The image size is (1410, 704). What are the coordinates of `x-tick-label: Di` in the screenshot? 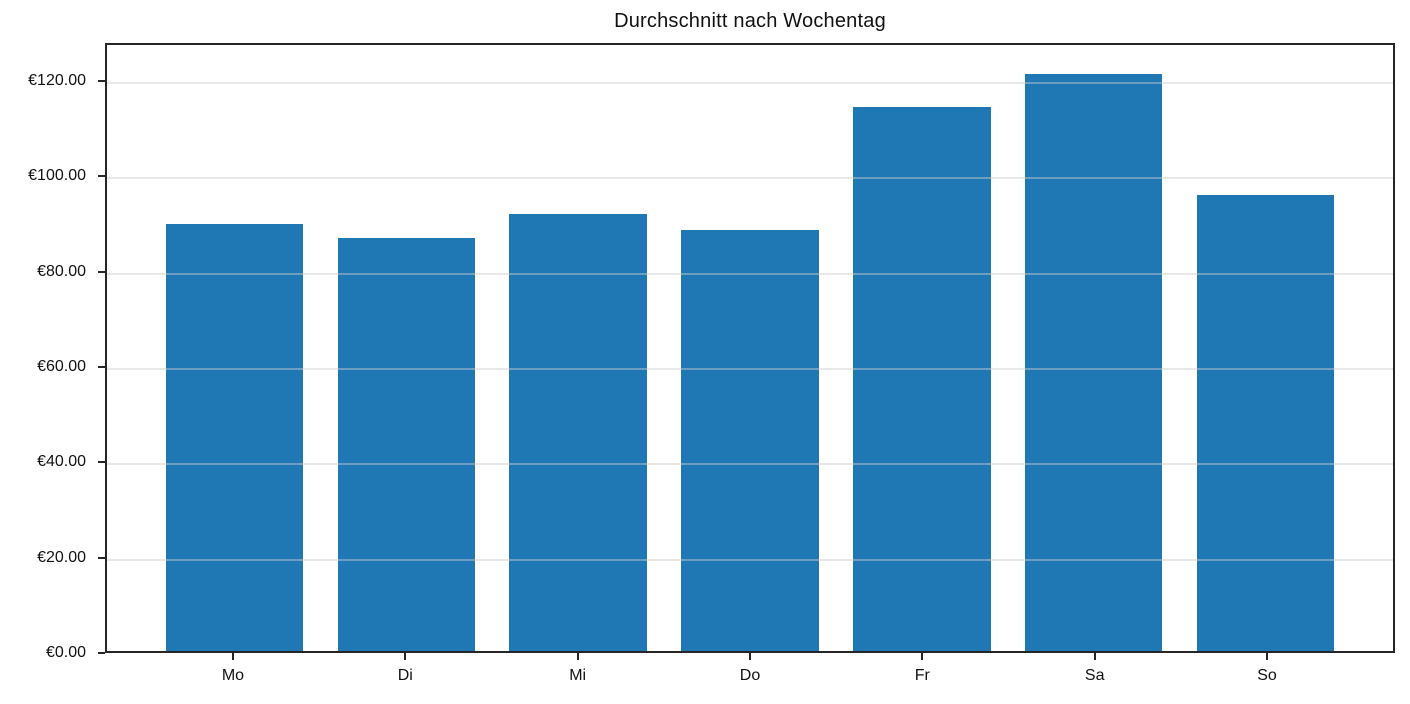 It's located at (405, 675).